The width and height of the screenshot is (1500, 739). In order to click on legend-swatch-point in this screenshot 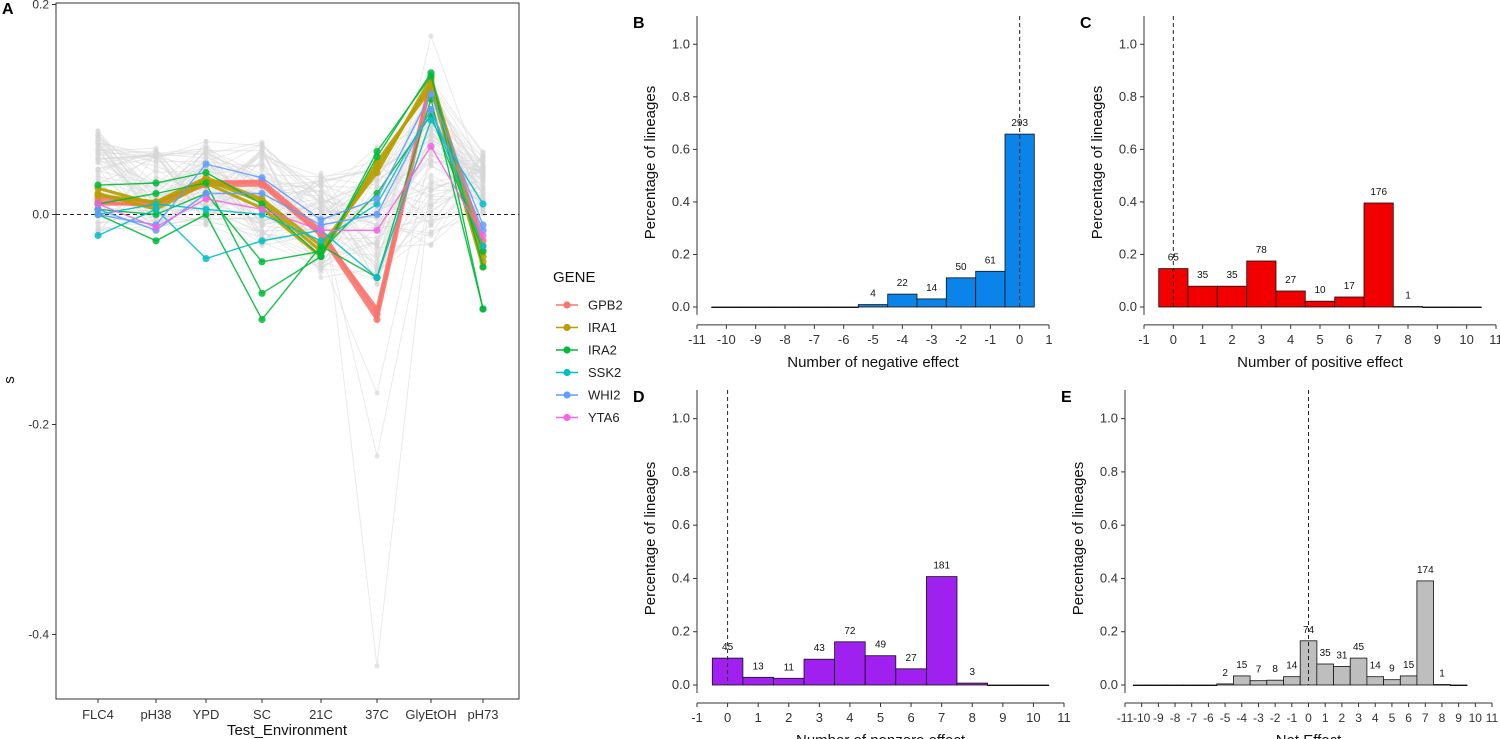, I will do `click(567, 350)`.